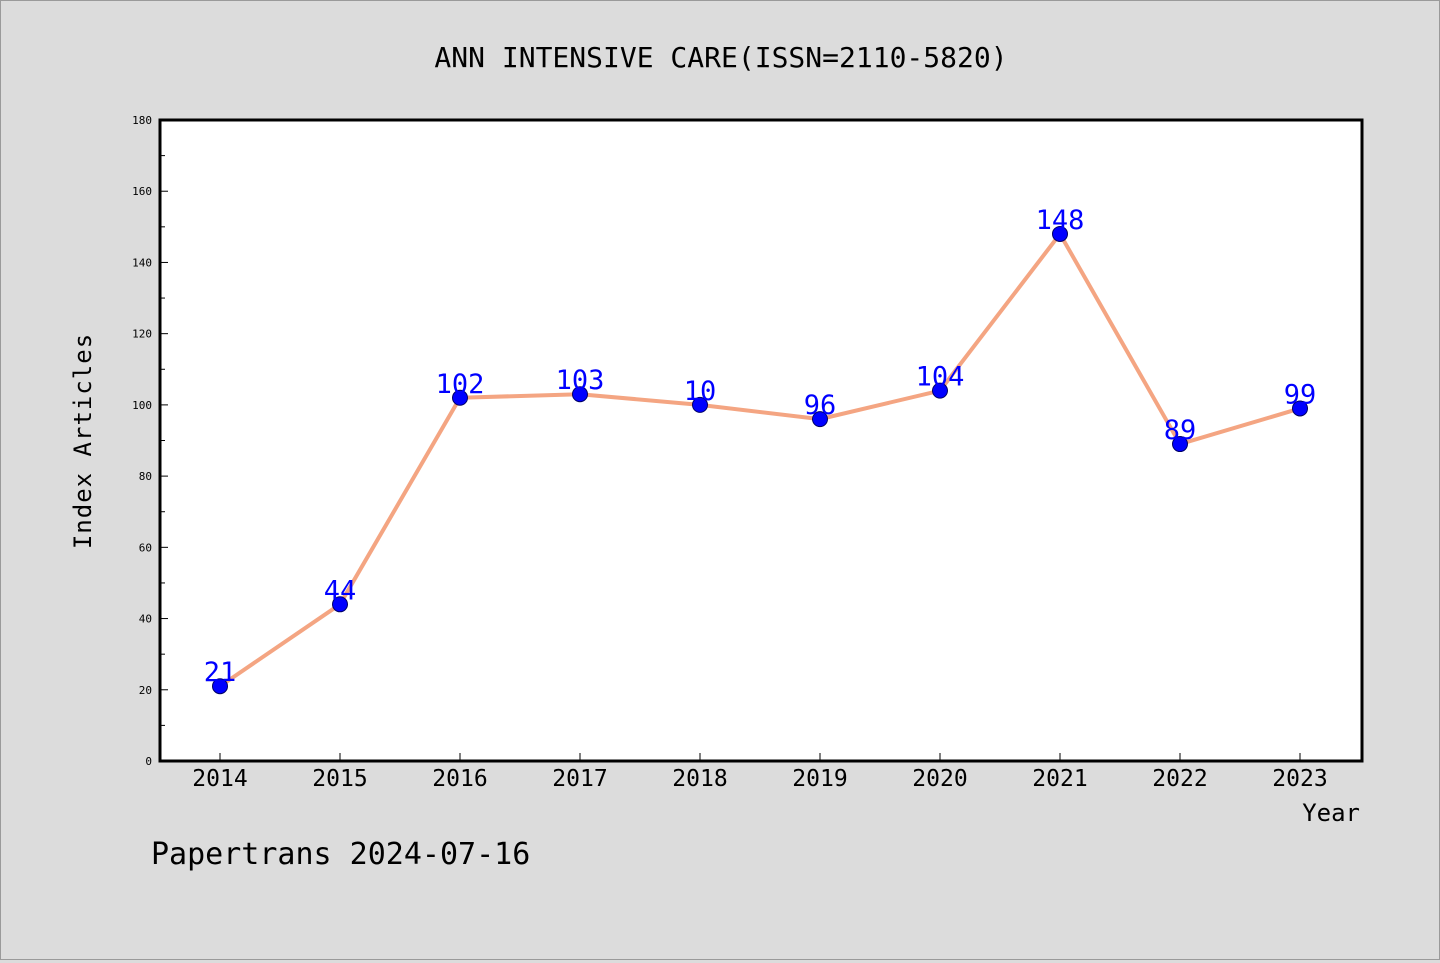 Image resolution: width=1440 pixels, height=963 pixels. Describe the element at coordinates (580, 380) in the screenshot. I see `data-label: 103` at that location.